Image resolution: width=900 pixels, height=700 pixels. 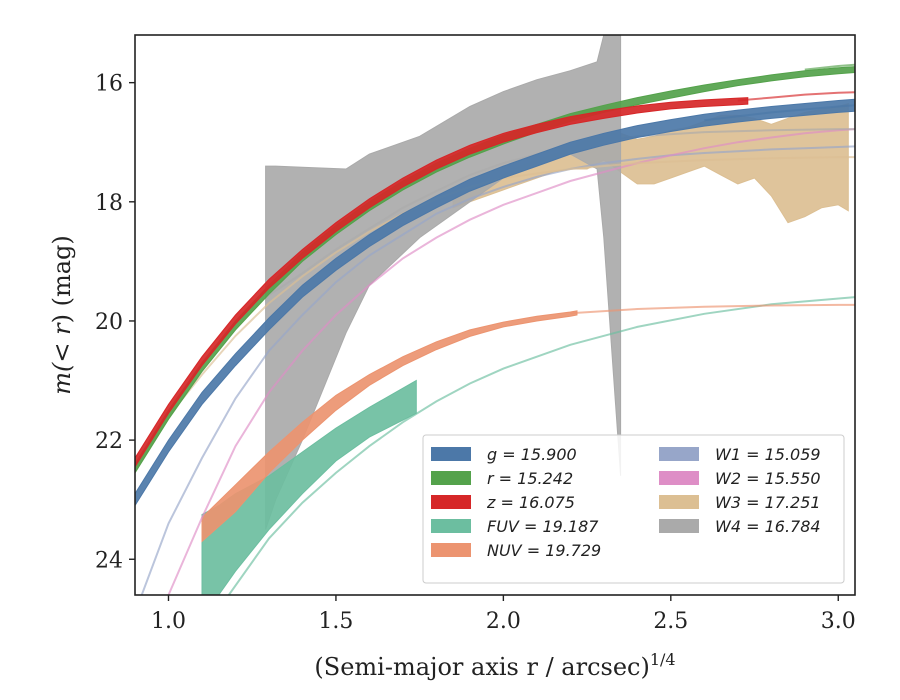 I want to click on legend-label-w1: W1 = 15.059, so click(x=768, y=454).